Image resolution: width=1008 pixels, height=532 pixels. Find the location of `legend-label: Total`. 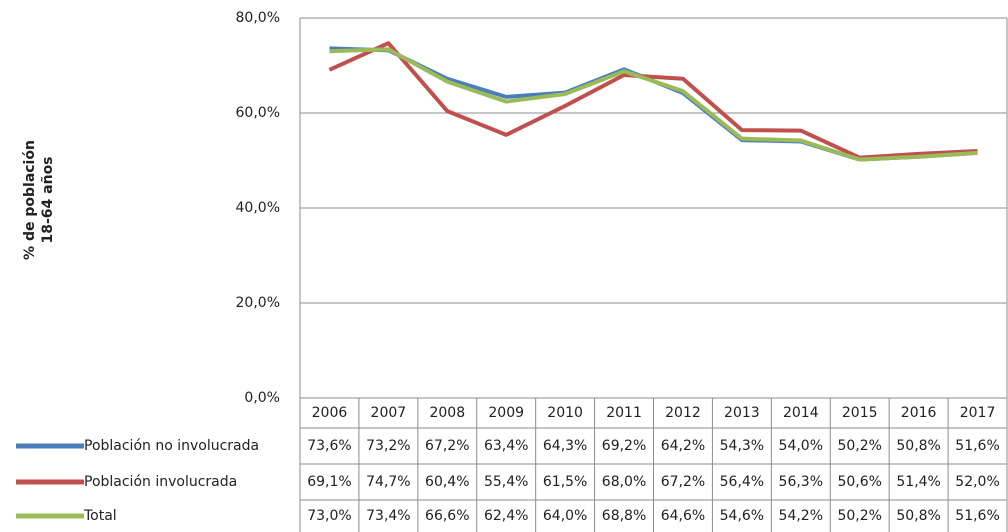

legend-label: Total is located at coordinates (100, 516).